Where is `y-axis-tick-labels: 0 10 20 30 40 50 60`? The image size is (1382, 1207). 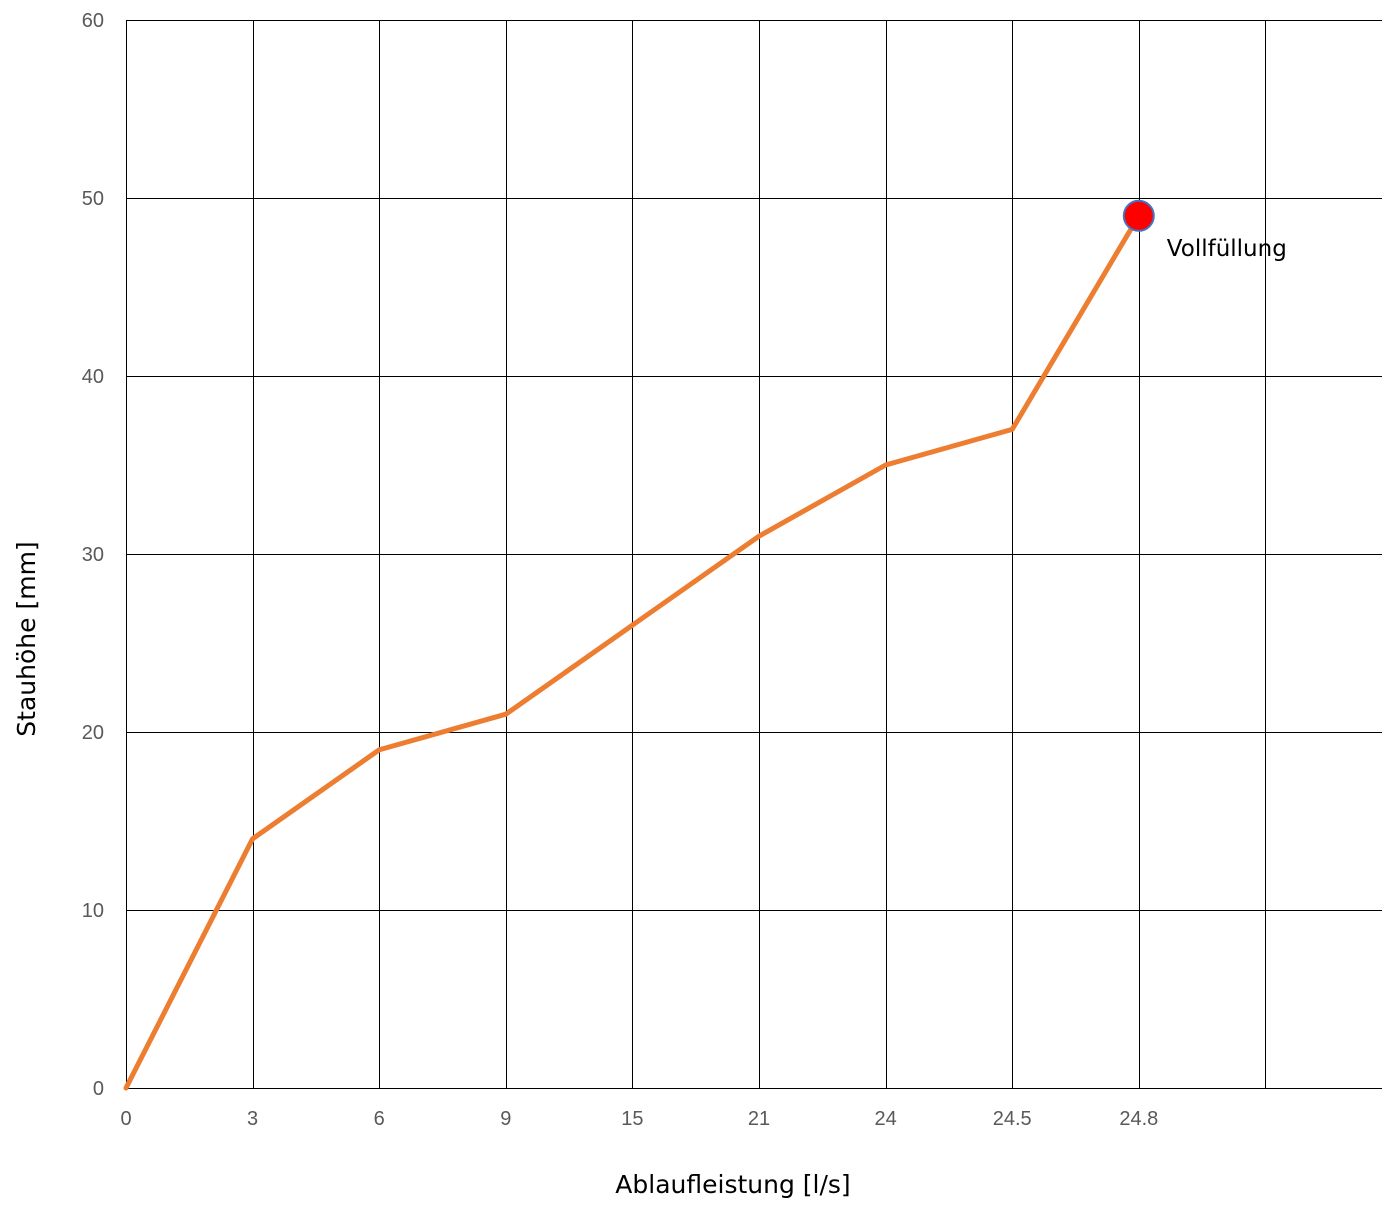 y-axis-tick-labels: 0 10 20 30 40 50 60 is located at coordinates (93, 555).